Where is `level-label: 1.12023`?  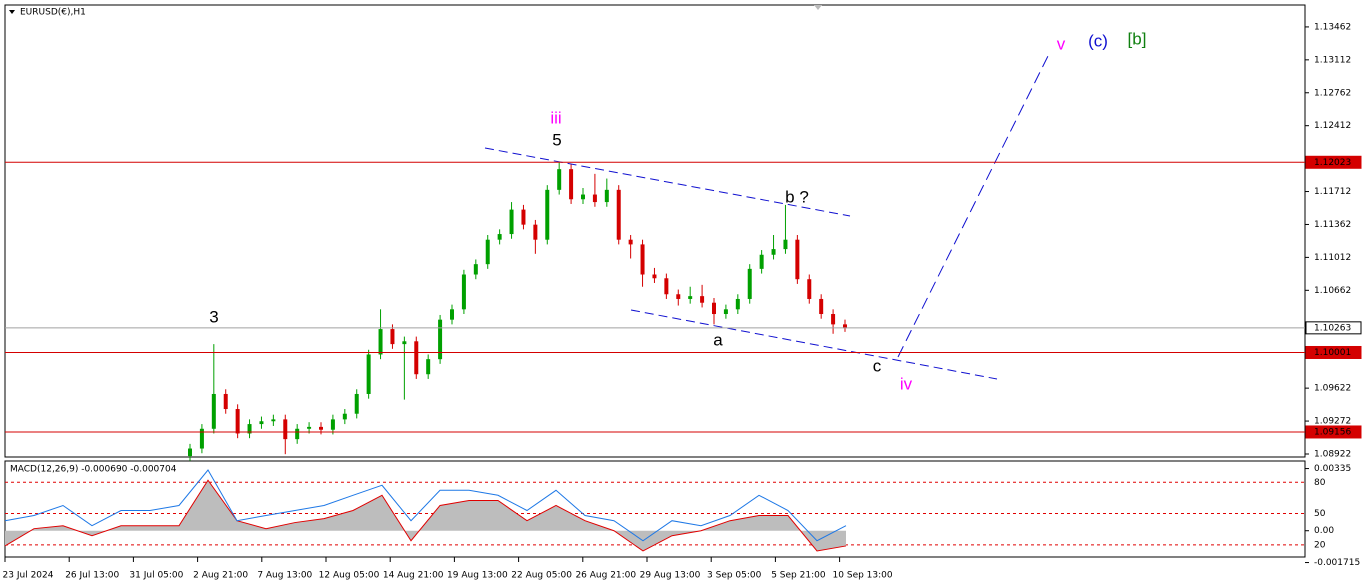
level-label: 1.12023 is located at coordinates (1332, 163).